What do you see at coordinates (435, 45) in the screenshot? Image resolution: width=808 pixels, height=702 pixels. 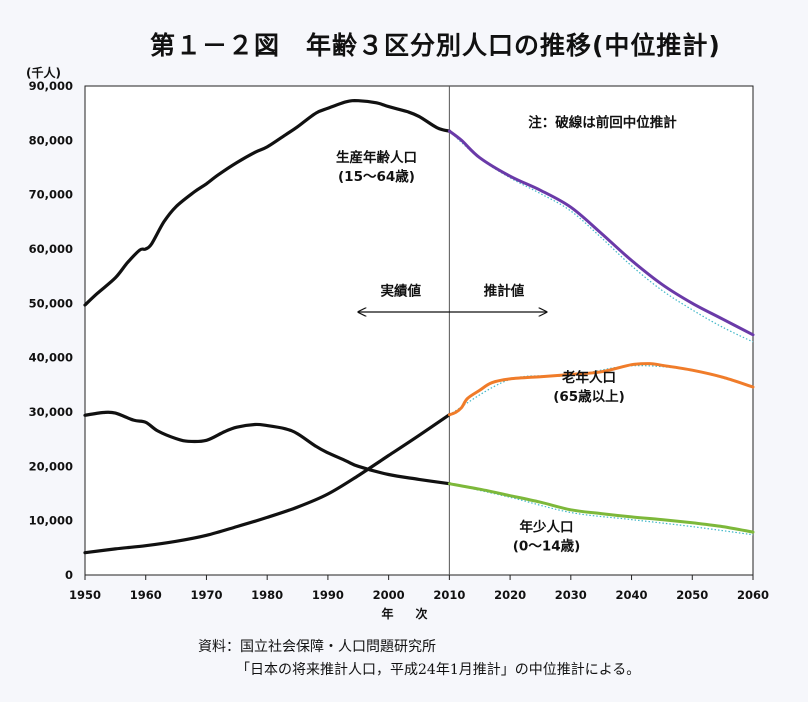 I see `chart-title: 第１－２図 年齢３区分別人口の推移(中位推計)` at bounding box center [435, 45].